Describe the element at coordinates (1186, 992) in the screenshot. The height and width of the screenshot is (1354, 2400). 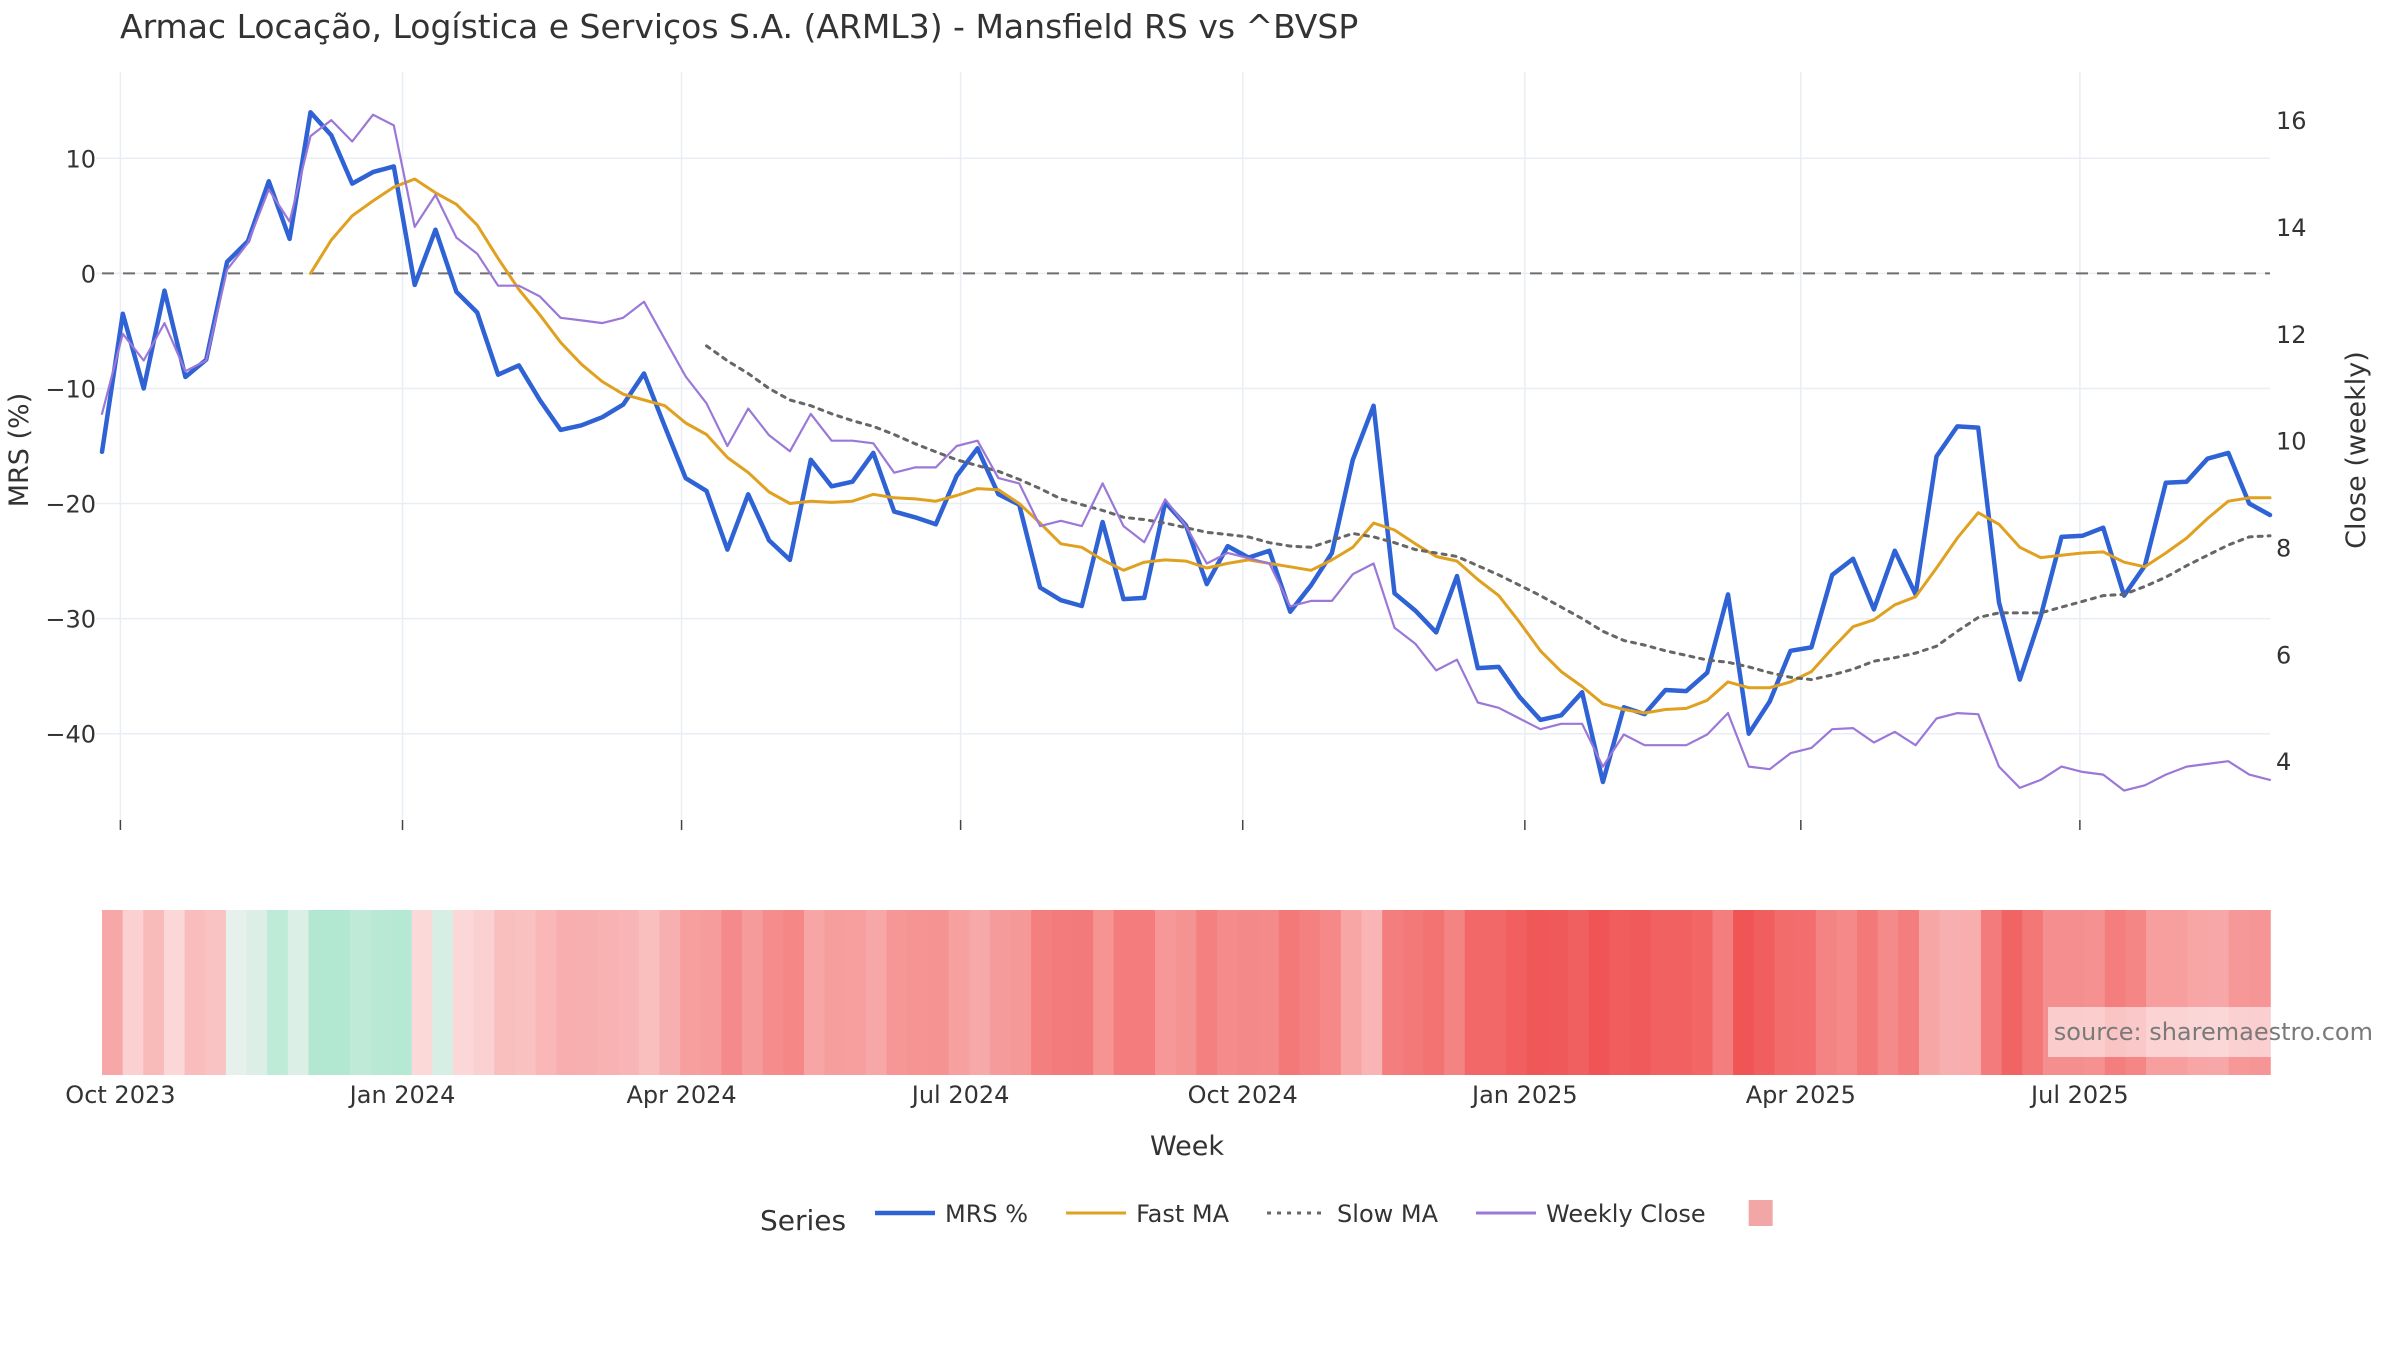
I see `heat-strip` at that location.